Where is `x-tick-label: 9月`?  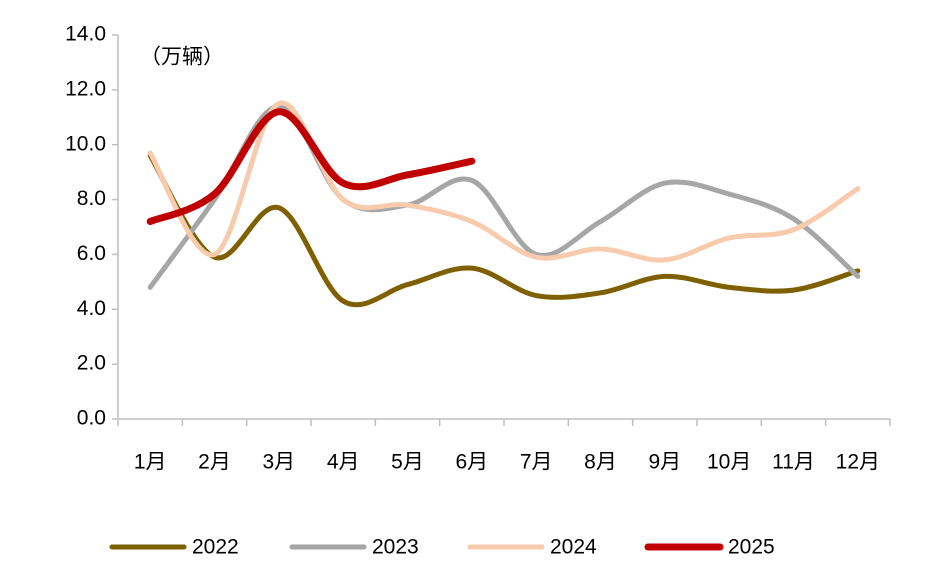 x-tick-label: 9月 is located at coordinates (664, 462).